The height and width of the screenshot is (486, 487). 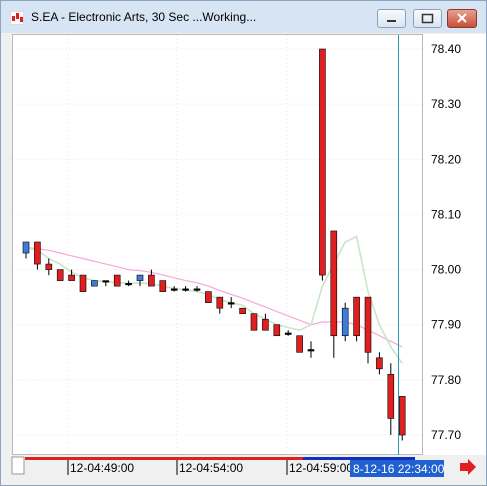 I want to click on minimize-icon, so click(x=391, y=21).